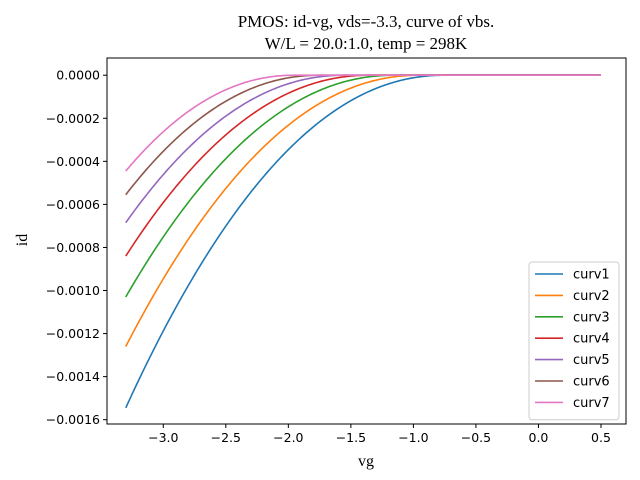 The width and height of the screenshot is (640, 480). I want to click on chart-title-line2: W/L = 20.0:1.0, temp = 298K, so click(366, 43).